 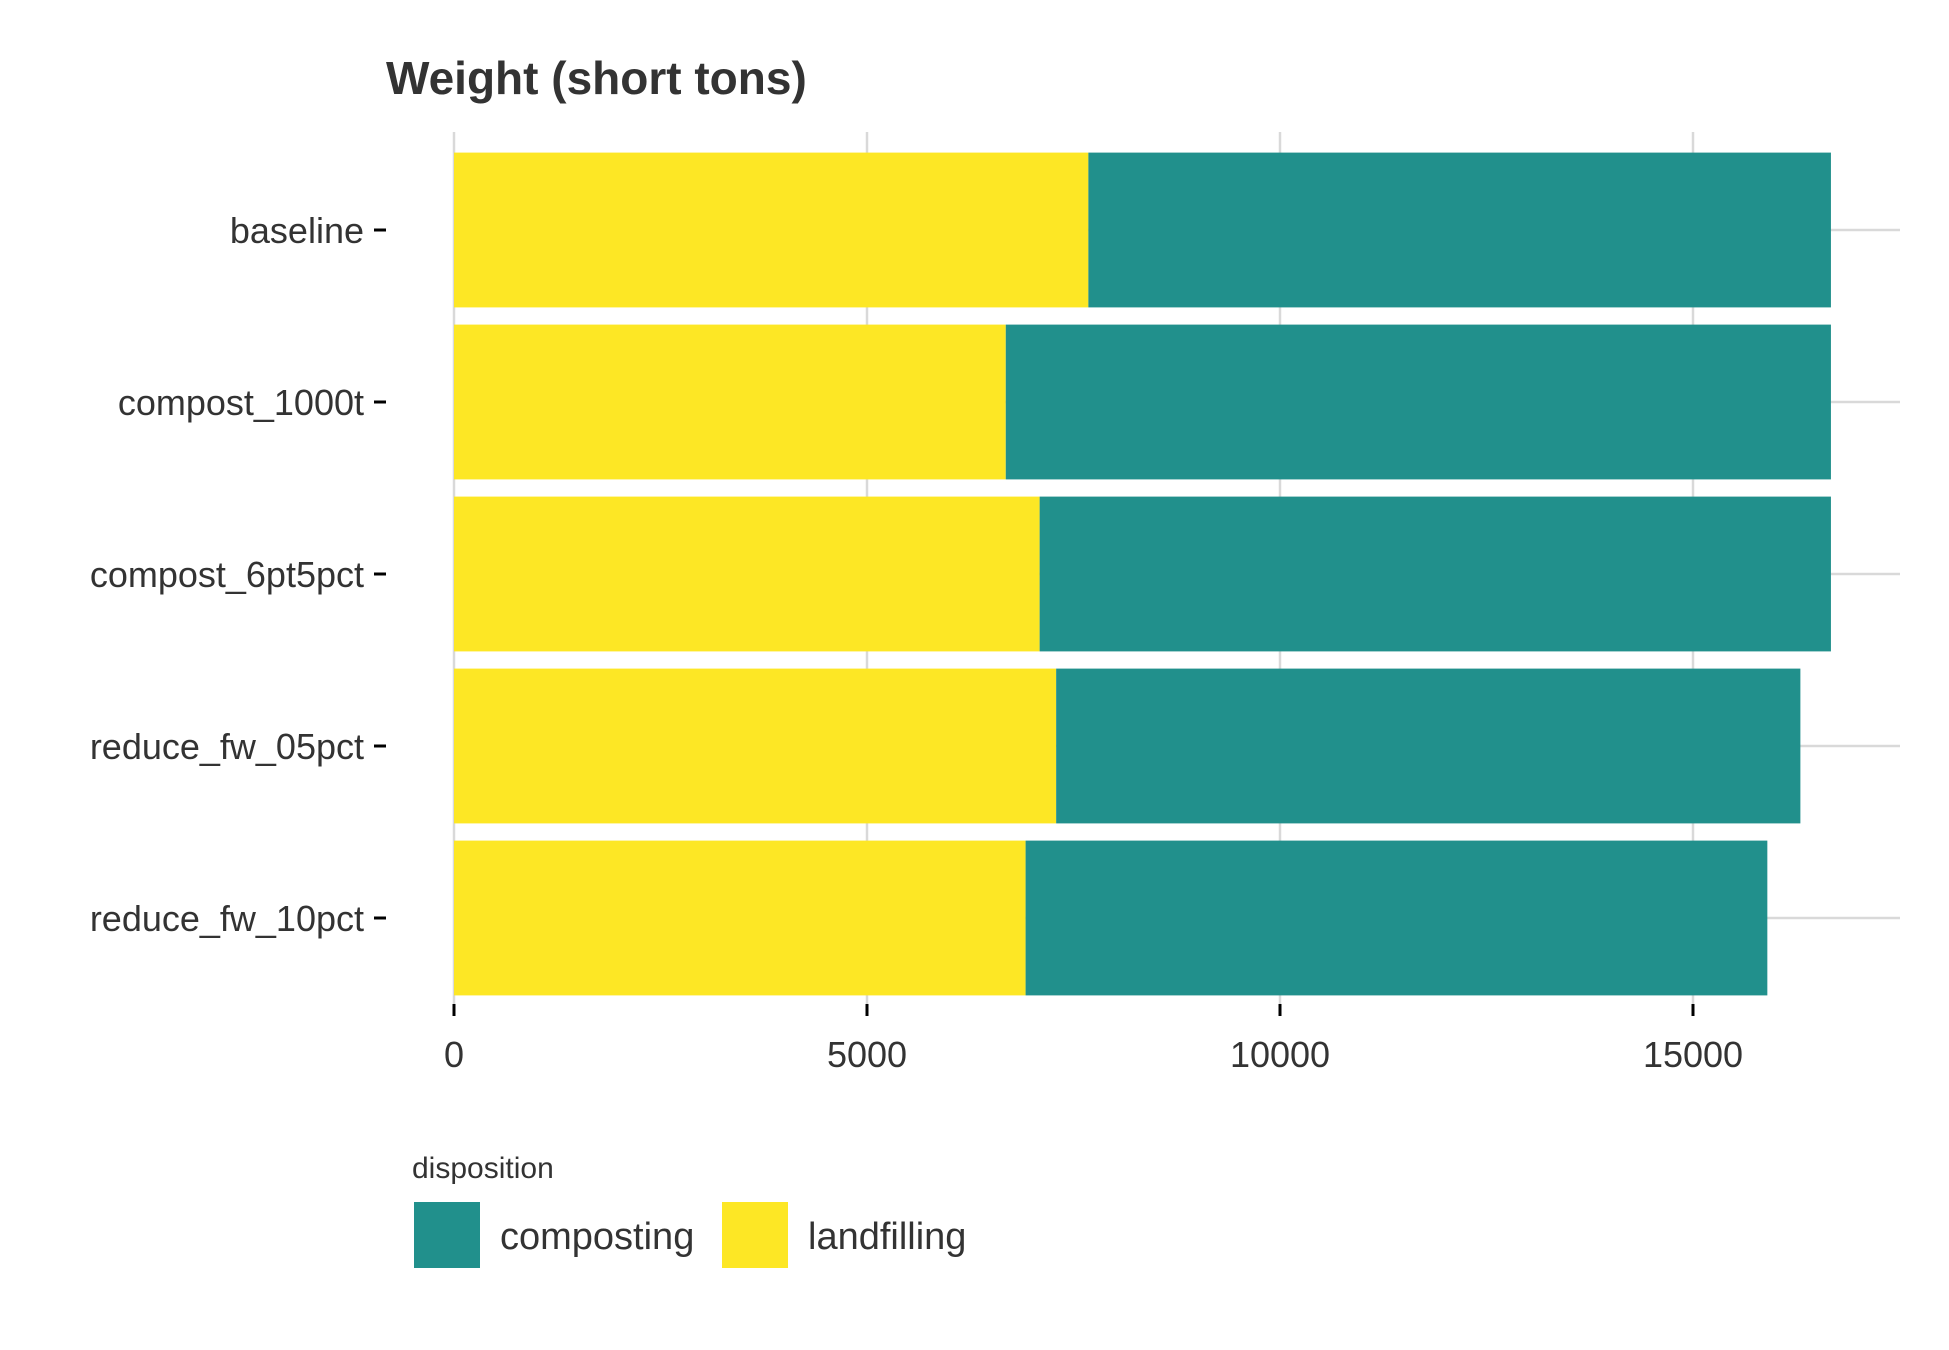 What do you see at coordinates (887, 1237) in the screenshot?
I see `legend-label-landfilling: landfilling` at bounding box center [887, 1237].